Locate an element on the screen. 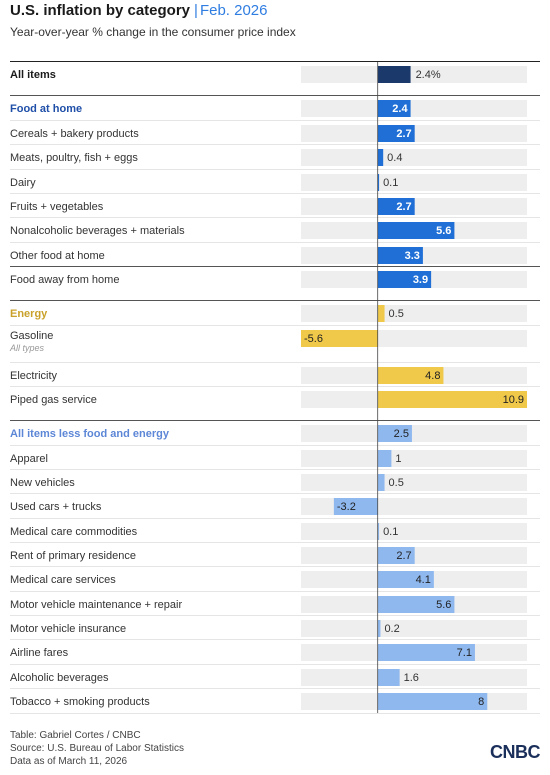  footer-date: Data as of March 11, 2026 is located at coordinates (69, 761).